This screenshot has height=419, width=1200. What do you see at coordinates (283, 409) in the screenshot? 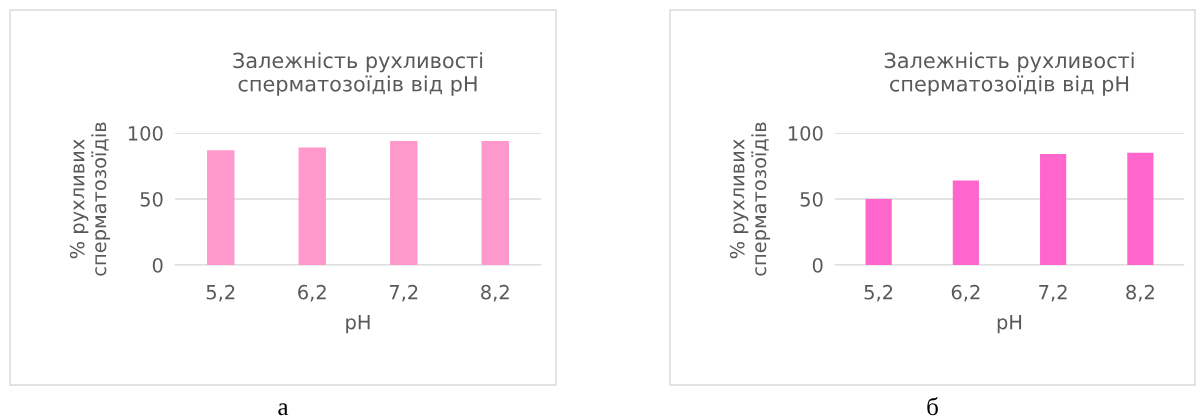
I see `text: а` at bounding box center [283, 409].